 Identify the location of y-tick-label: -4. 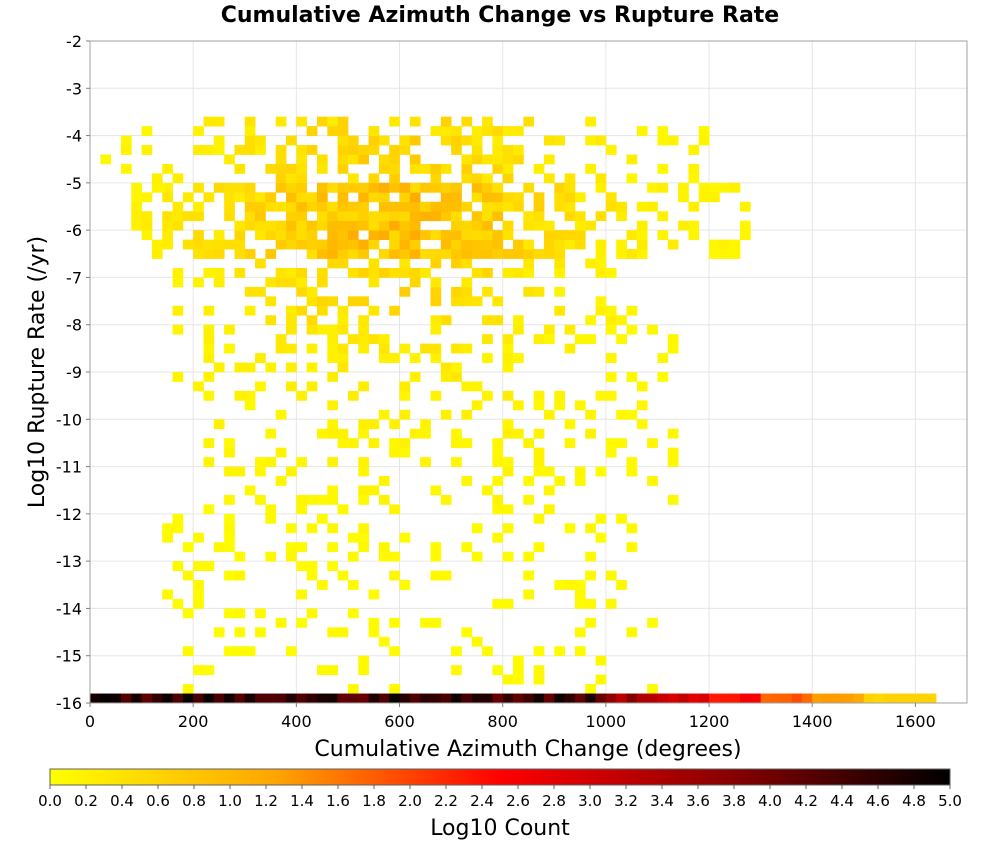
(74, 136).